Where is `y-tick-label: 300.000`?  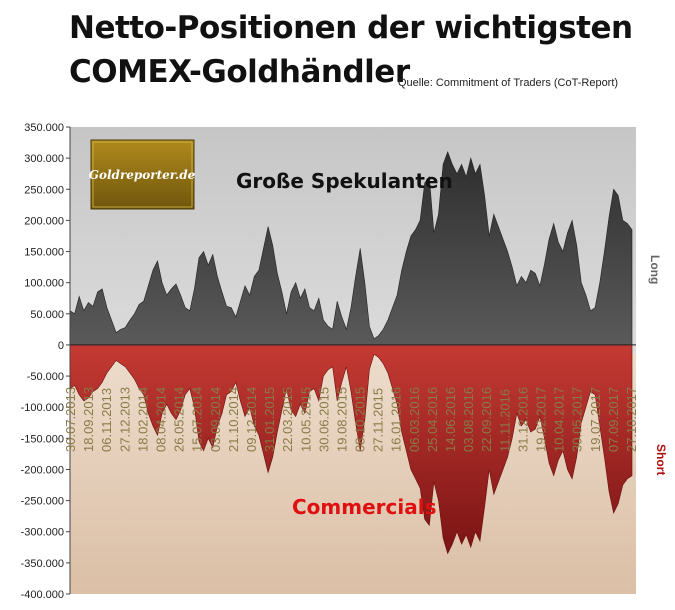
y-tick-label: 300.000 is located at coordinates (44, 159).